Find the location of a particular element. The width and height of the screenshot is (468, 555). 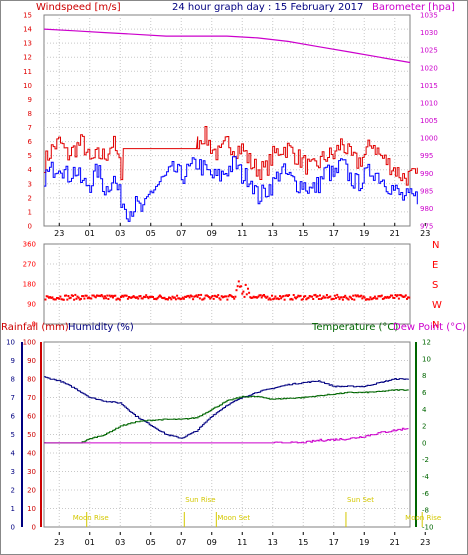

windspeed-y-tick-label: 10 is located at coordinates (27, 86).